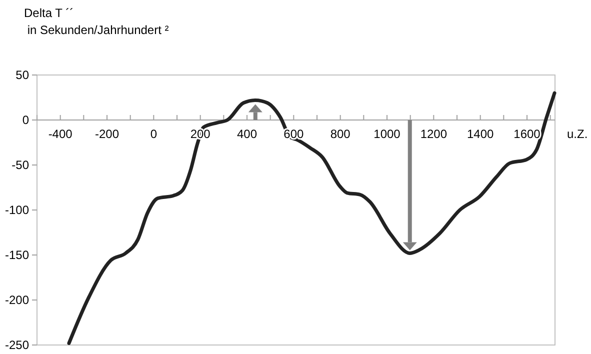 The width and height of the screenshot is (591, 354). I want to click on x-tick-label: 1000, so click(387, 134).